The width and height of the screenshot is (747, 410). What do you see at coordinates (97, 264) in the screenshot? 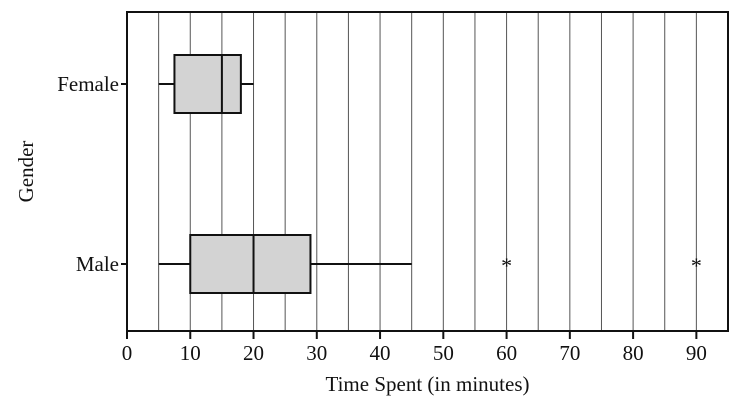
I see `y-category-label: Male` at bounding box center [97, 264].